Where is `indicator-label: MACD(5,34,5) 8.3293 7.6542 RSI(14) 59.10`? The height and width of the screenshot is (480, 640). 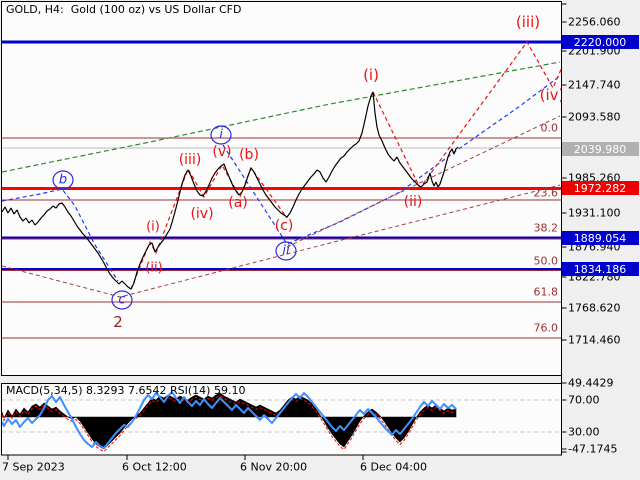
indicator-label: MACD(5,34,5) 8.3293 7.6542 RSI(14) 59.10 is located at coordinates (126, 390).